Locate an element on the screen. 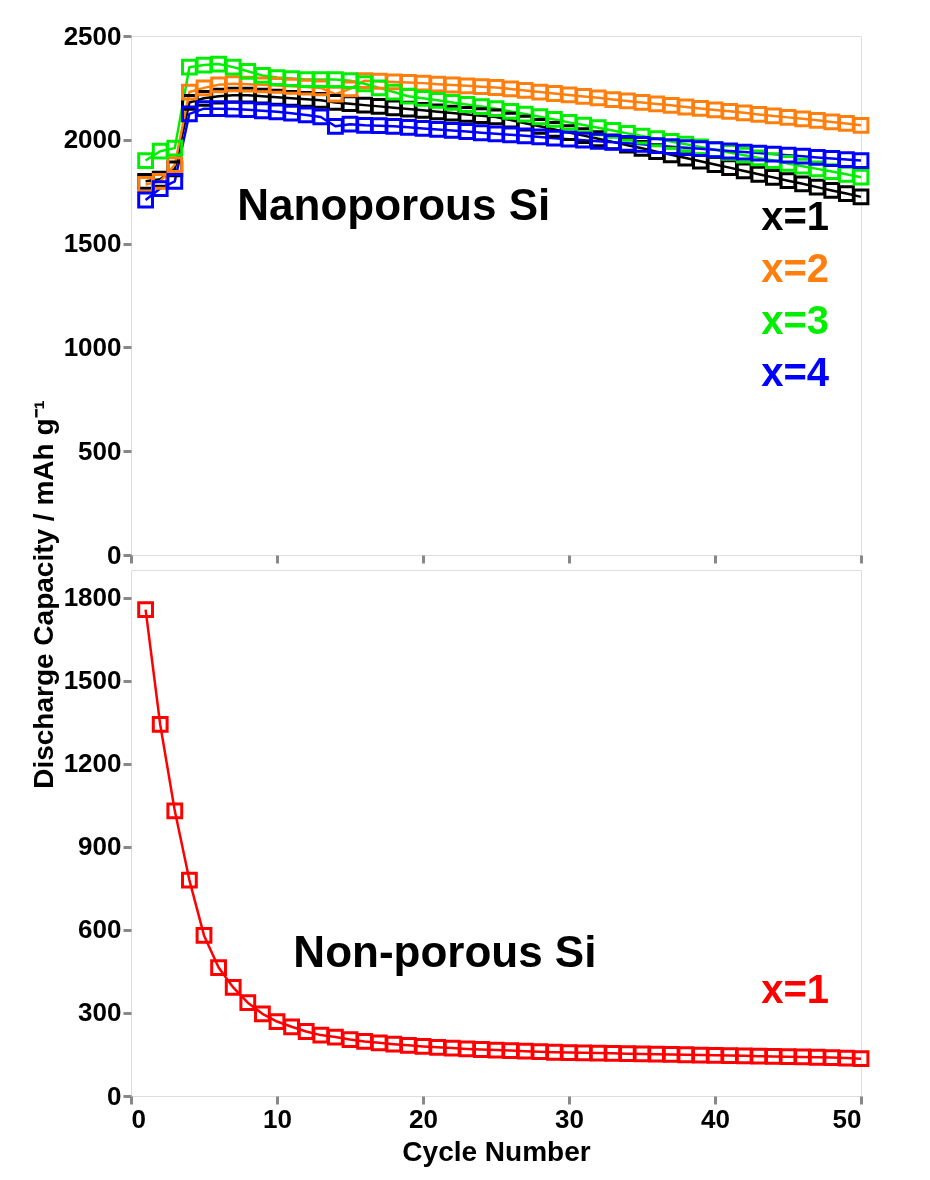 This screenshot has height=1180, width=930. y-tick-label: 2000 is located at coordinates (92, 139).